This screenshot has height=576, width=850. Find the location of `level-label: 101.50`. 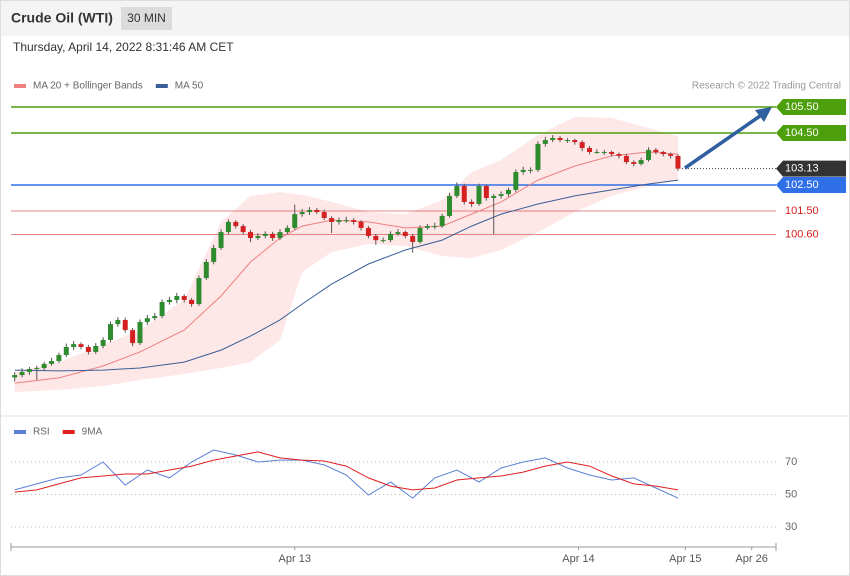

level-label: 101.50 is located at coordinates (802, 211).